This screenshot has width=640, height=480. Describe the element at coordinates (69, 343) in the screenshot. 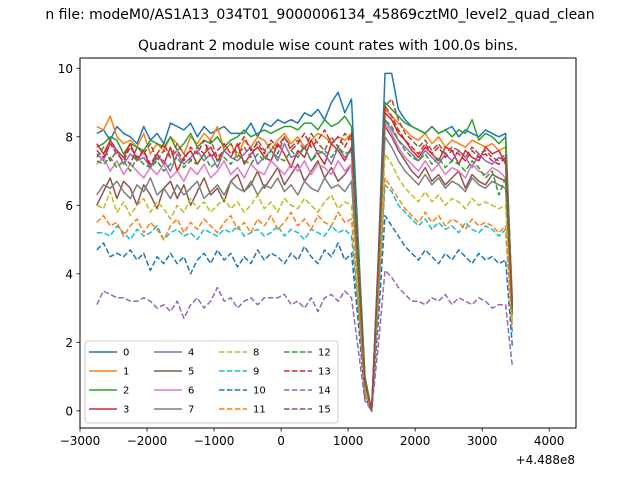

I see `y-tick-label: 2` at that location.